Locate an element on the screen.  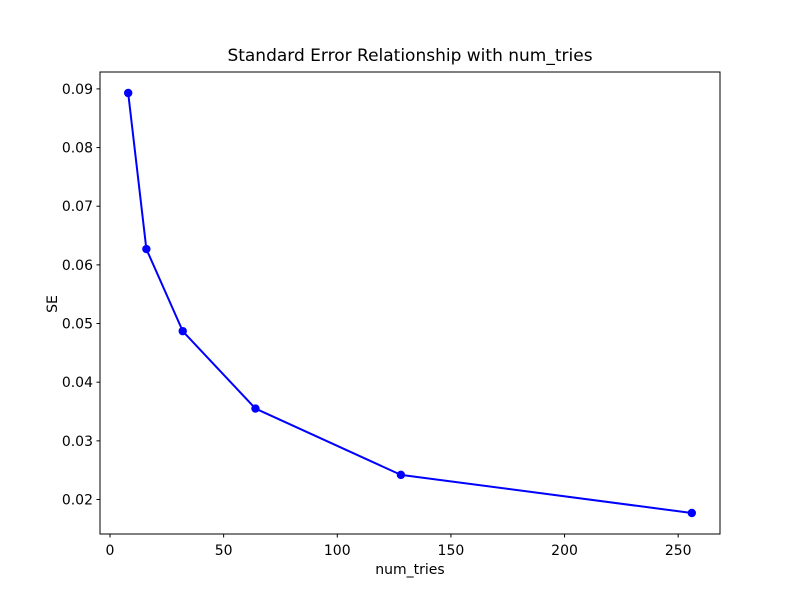
x-tick-label: 150 is located at coordinates (451, 551).